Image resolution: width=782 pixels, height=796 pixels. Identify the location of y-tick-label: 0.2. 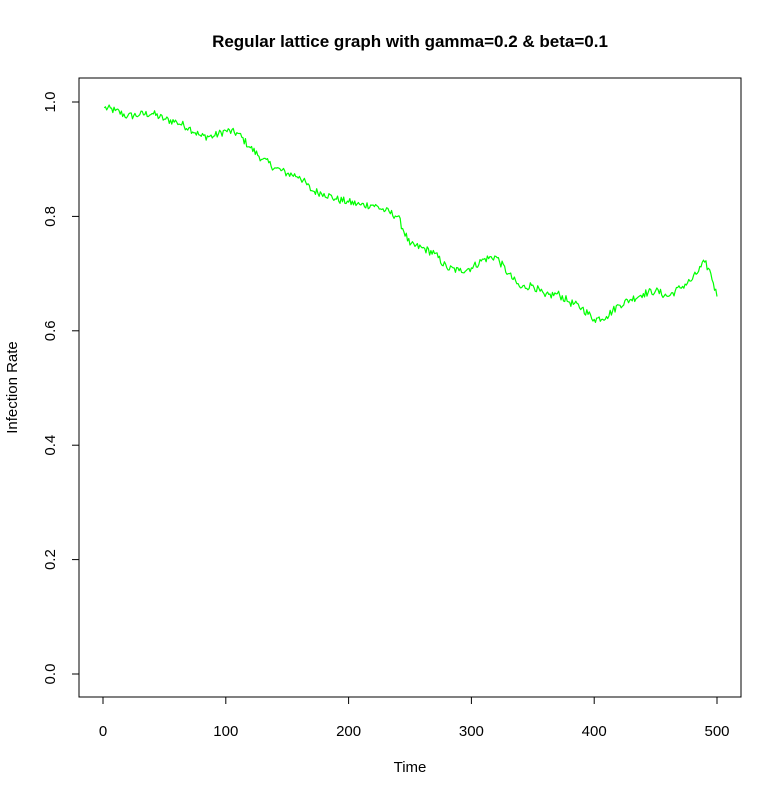
(50, 559).